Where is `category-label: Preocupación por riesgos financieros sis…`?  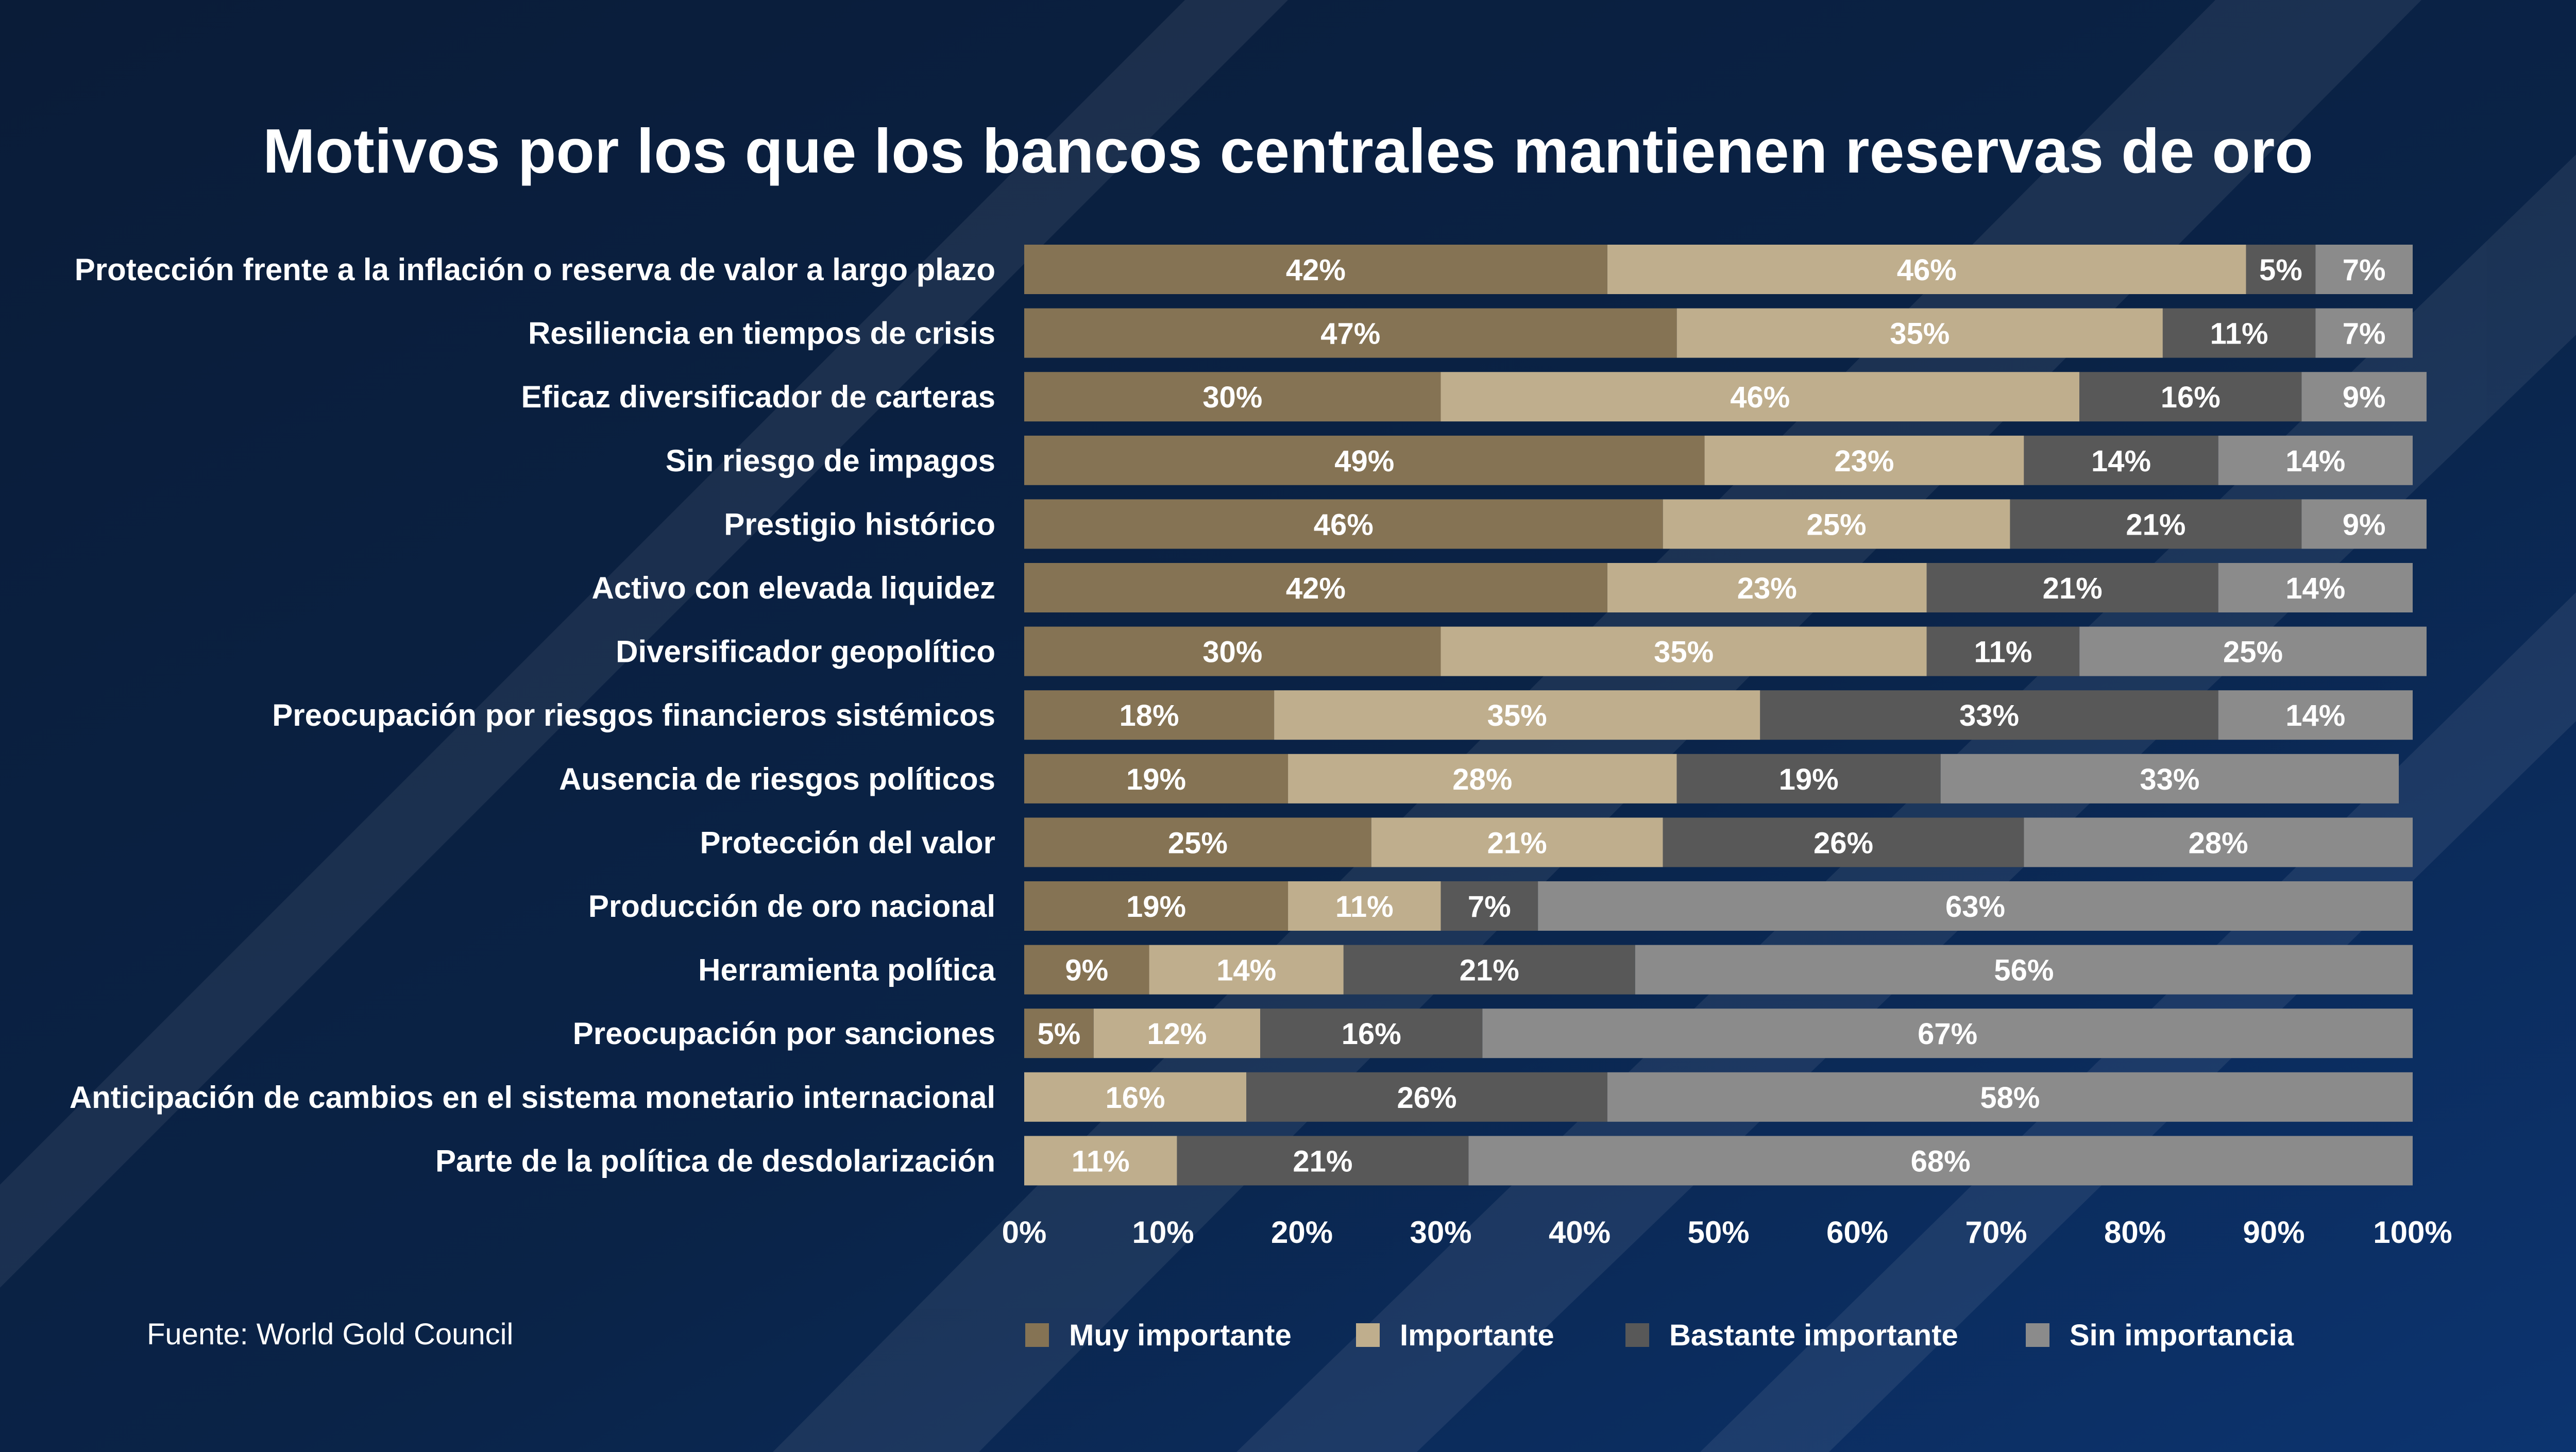
category-label: Preocupación por riesgos financieros sis… is located at coordinates (633, 715).